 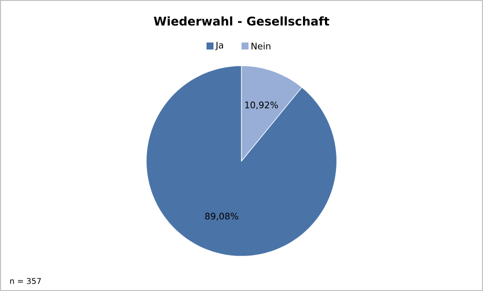 What do you see at coordinates (242, 21) in the screenshot?
I see `chart-title: Wiederwahl - Gesellschaft` at bounding box center [242, 21].